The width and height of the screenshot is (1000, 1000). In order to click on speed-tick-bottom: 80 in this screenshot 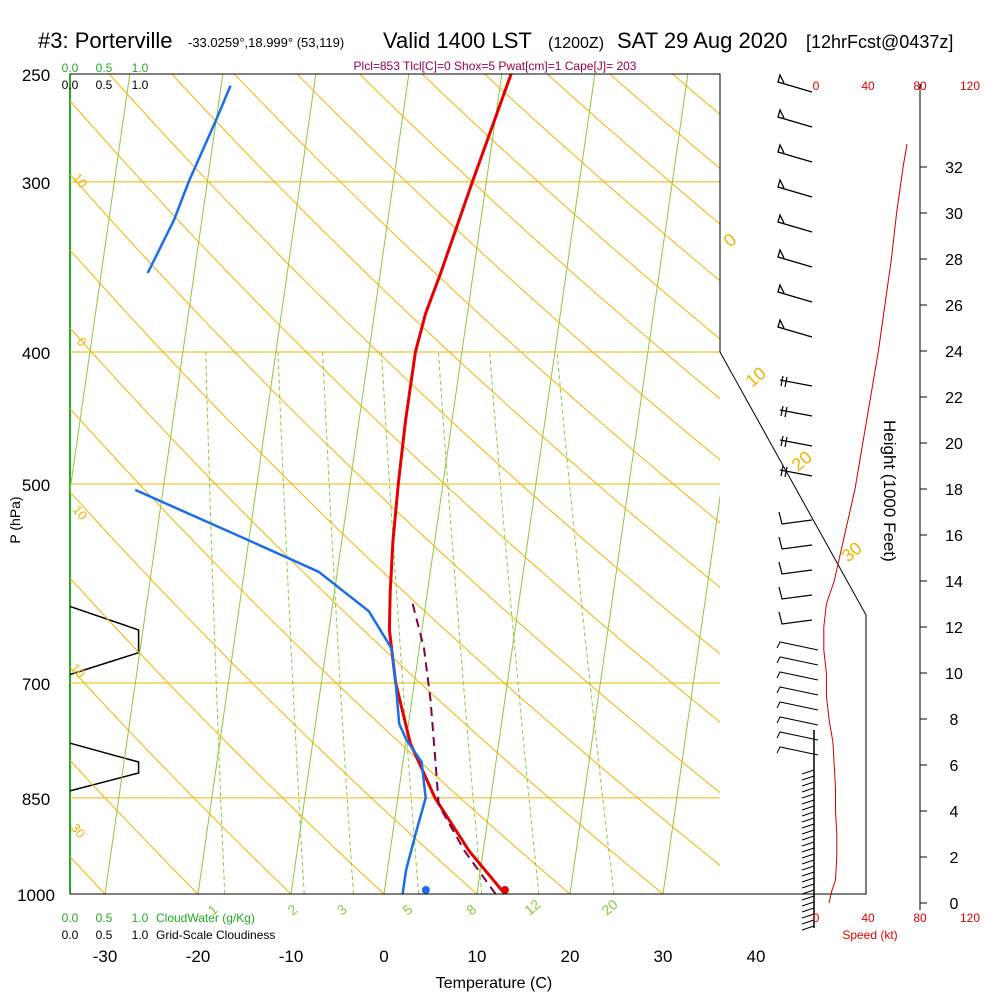, I will do `click(920, 918)`.